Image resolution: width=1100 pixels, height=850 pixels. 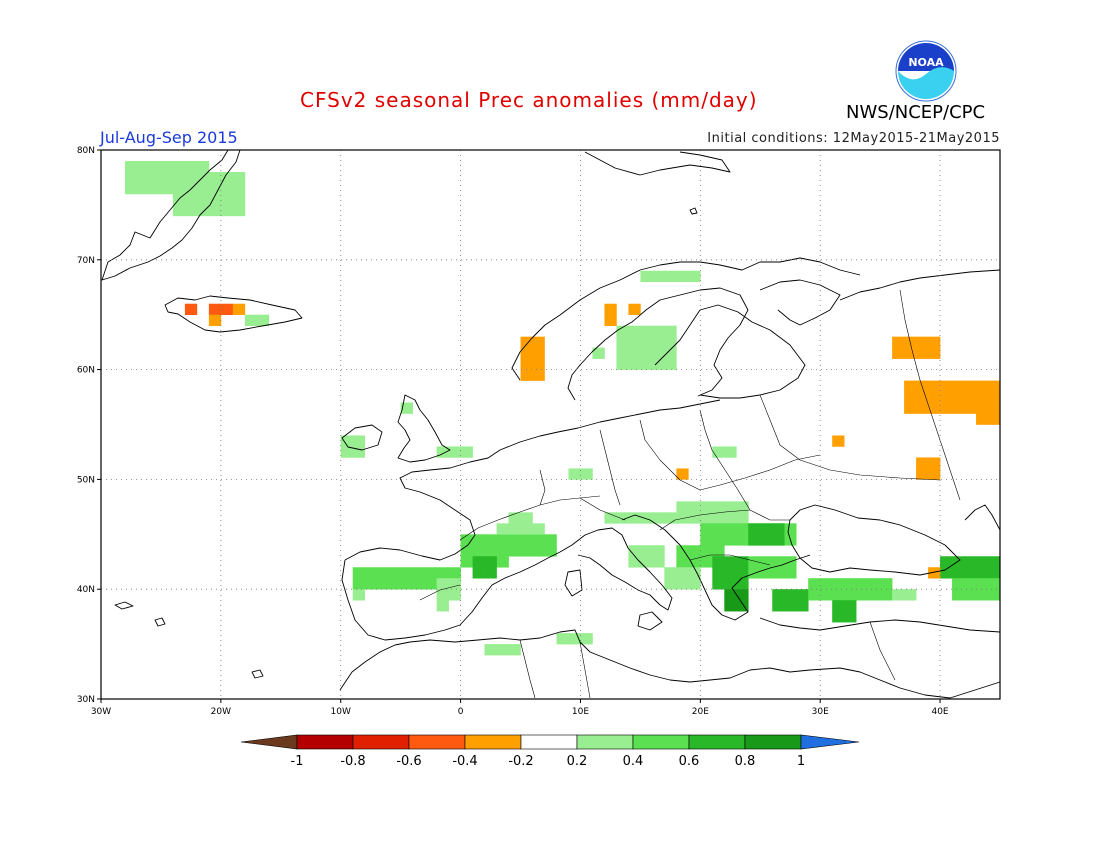 What do you see at coordinates (577, 761) in the screenshot?
I see `colorbar-label: 0.2` at bounding box center [577, 761].